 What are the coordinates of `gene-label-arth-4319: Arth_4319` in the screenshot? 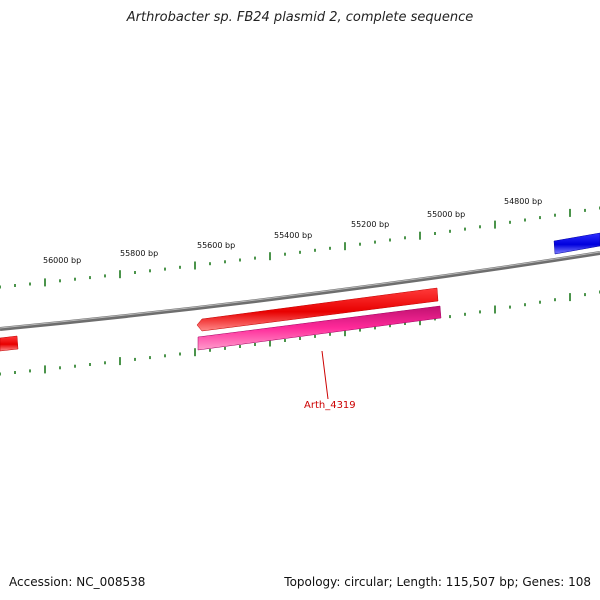 It's located at (330, 405).